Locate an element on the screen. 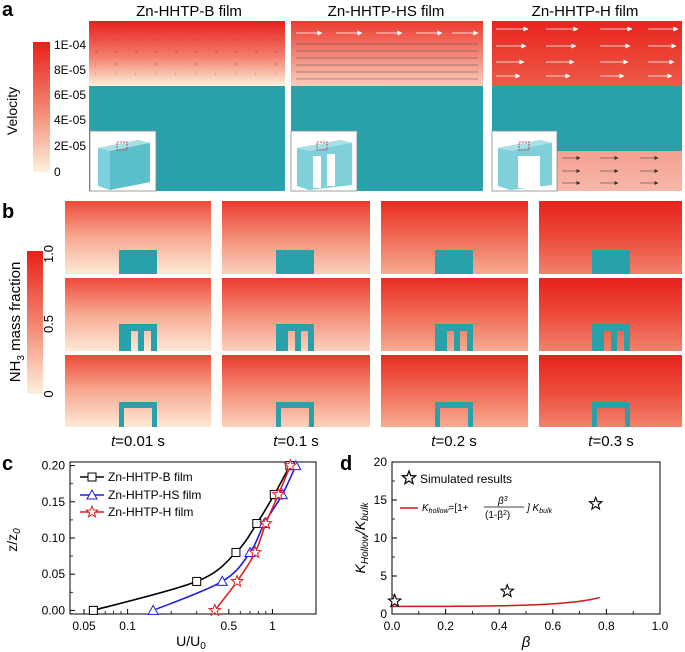  hollow-strip-film-schematic is located at coordinates (324, 161).